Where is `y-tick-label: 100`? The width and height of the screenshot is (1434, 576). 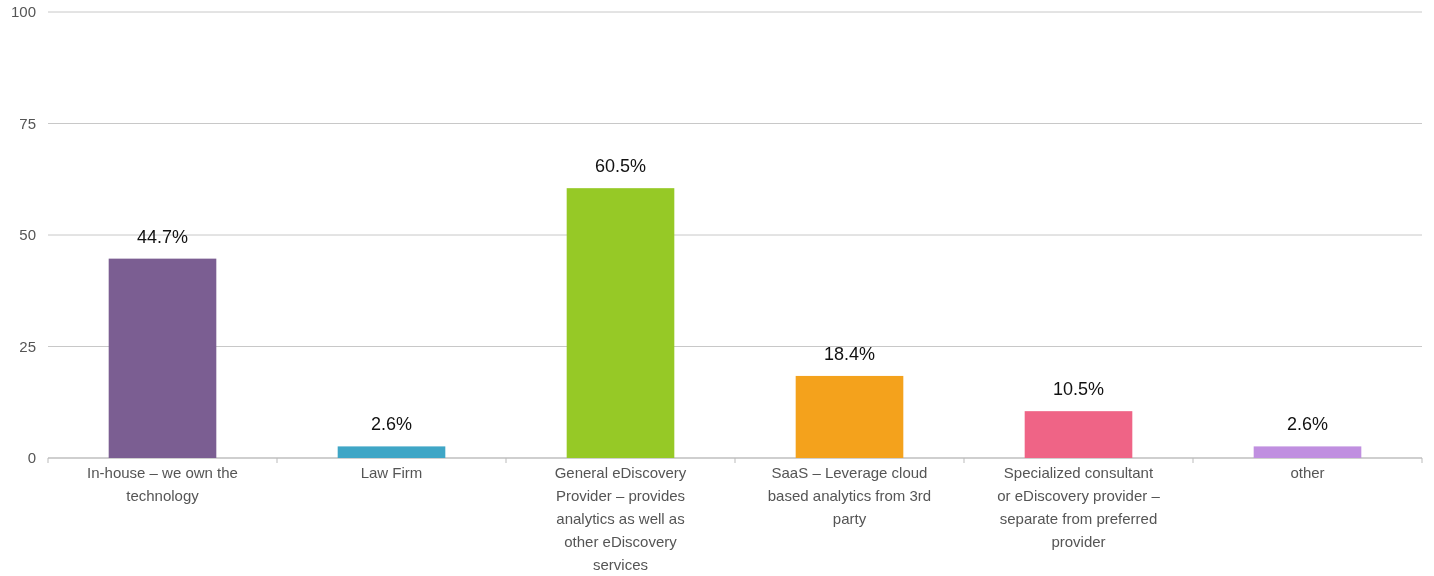 y-tick-label: 100 is located at coordinates (23, 12).